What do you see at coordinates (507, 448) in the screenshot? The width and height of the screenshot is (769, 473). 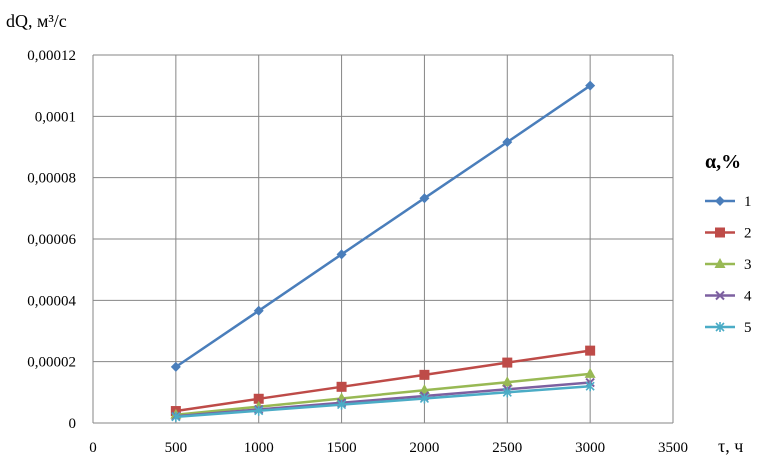 I see `x-tick-label: 2500` at bounding box center [507, 448].